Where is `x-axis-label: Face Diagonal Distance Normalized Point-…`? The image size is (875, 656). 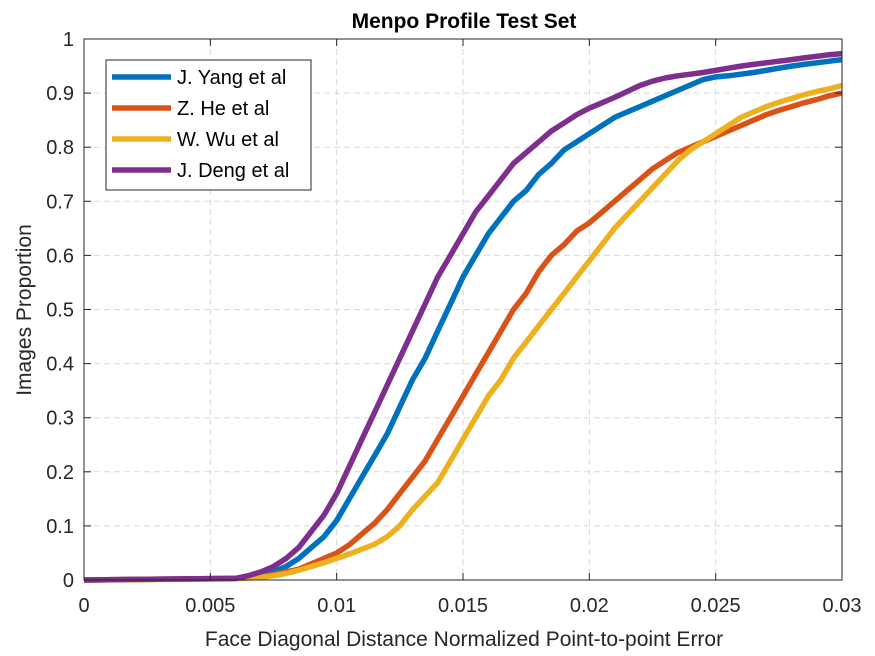
x-axis-label: Face Diagonal Distance Normalized Point-… is located at coordinates (464, 639).